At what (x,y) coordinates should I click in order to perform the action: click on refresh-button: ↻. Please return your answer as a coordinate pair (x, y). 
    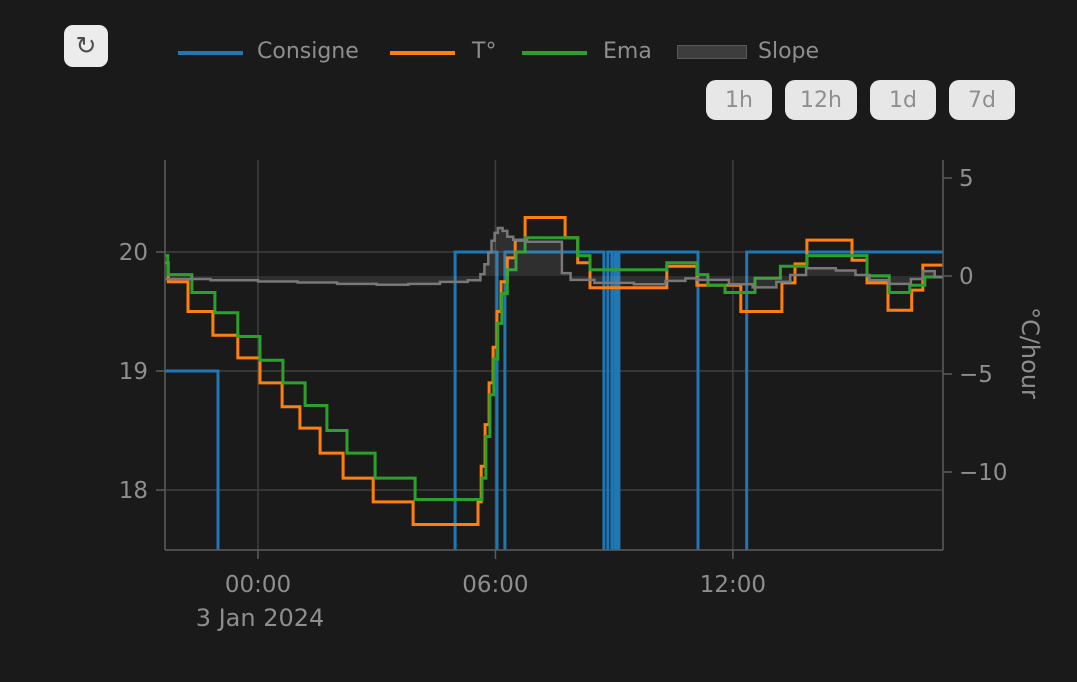
    Looking at the image, I should click on (86, 46).